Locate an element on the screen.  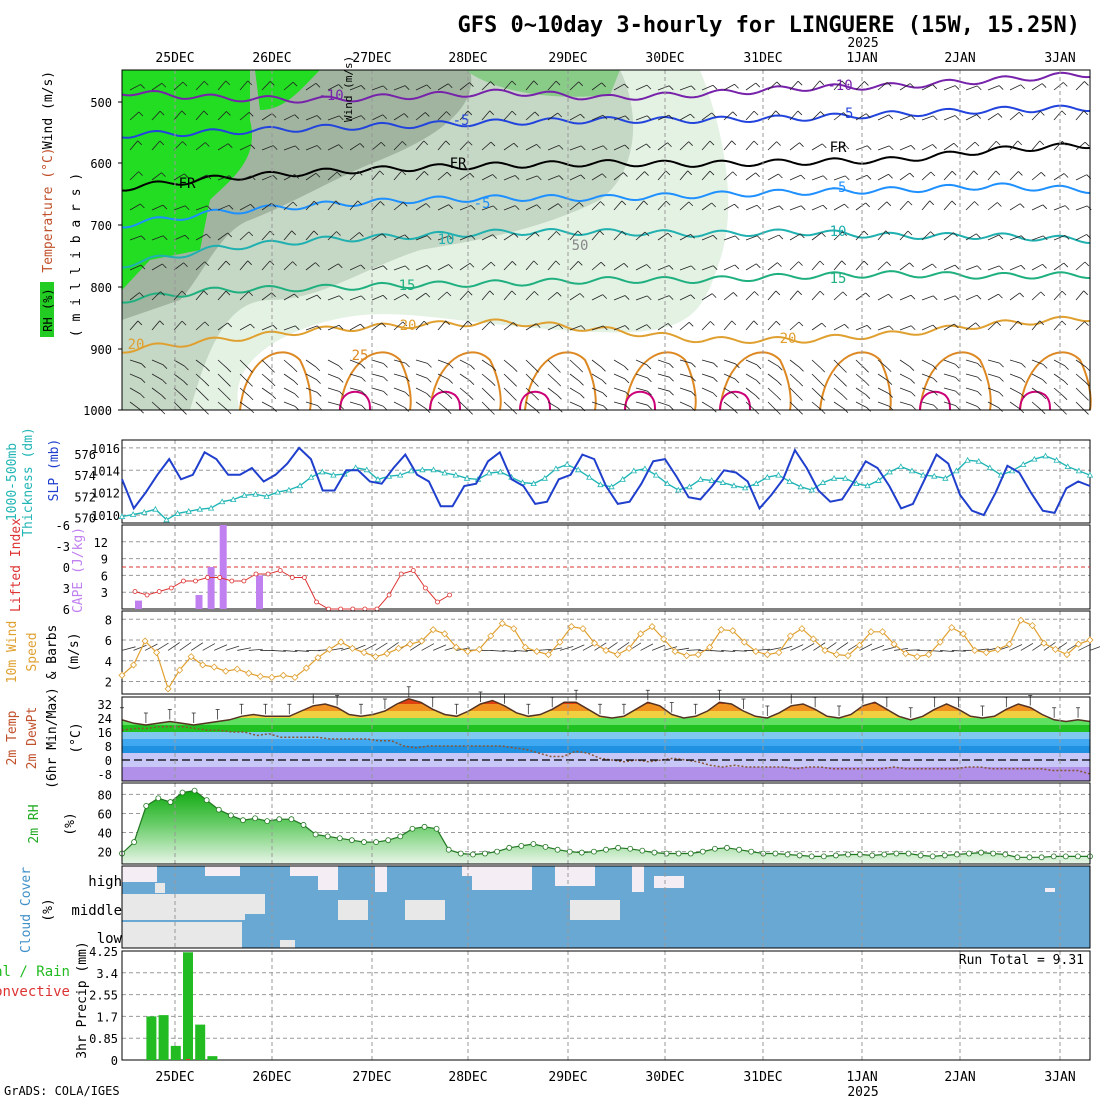
precip-bar is located at coordinates (151, 1038).